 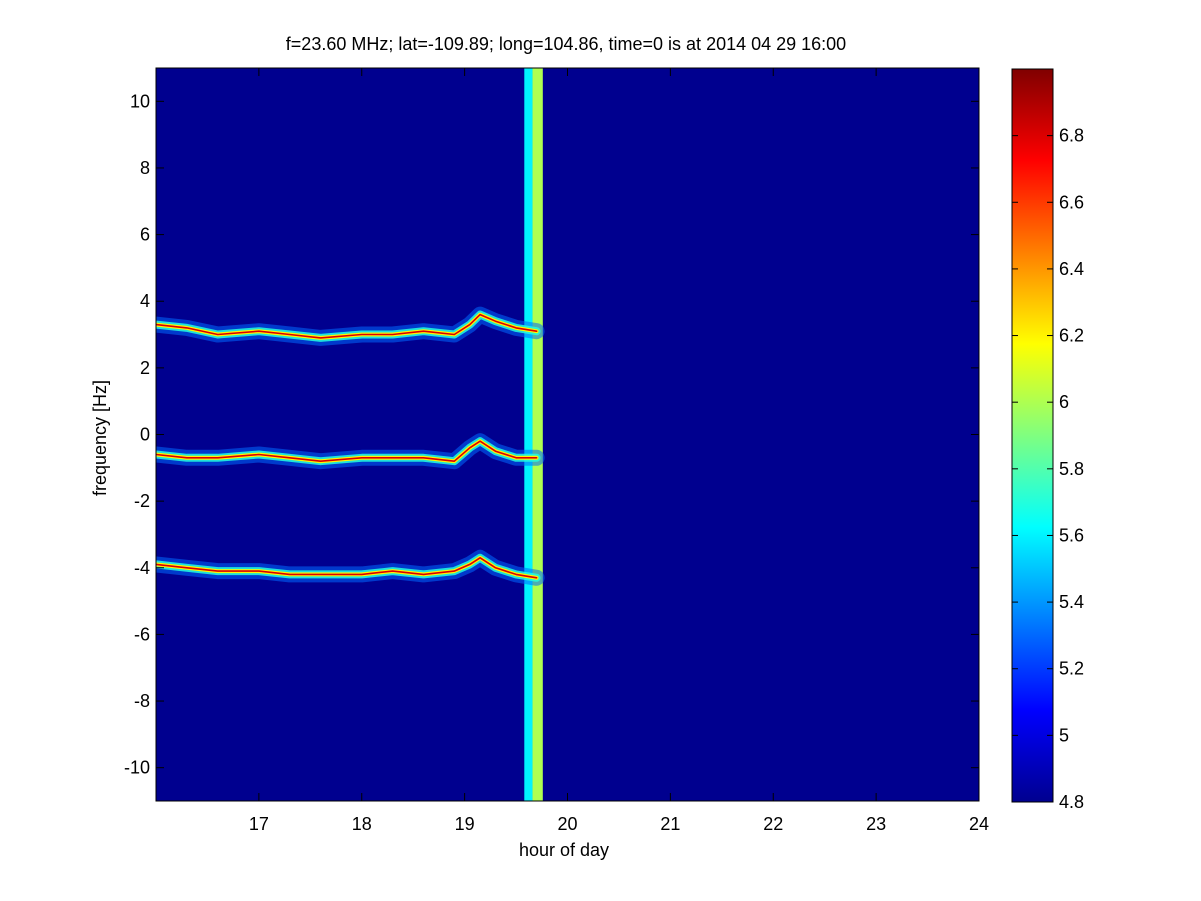 I want to click on colorbar-tick-label: 6, so click(x=1064, y=402).